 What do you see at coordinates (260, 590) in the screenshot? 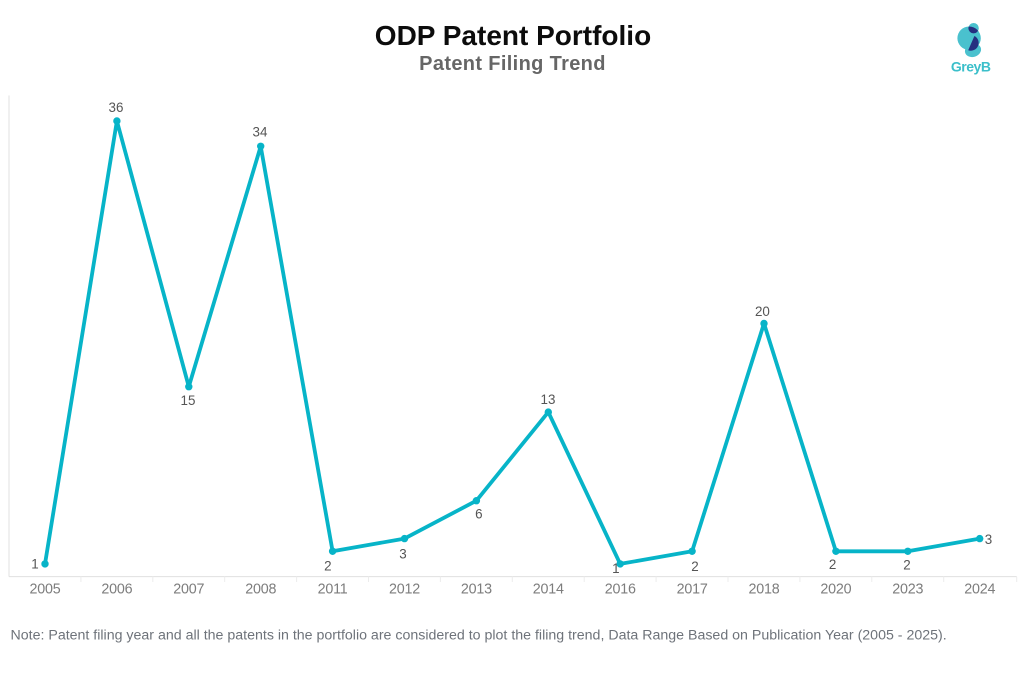
I see `svg-text: 2008` at bounding box center [260, 590].